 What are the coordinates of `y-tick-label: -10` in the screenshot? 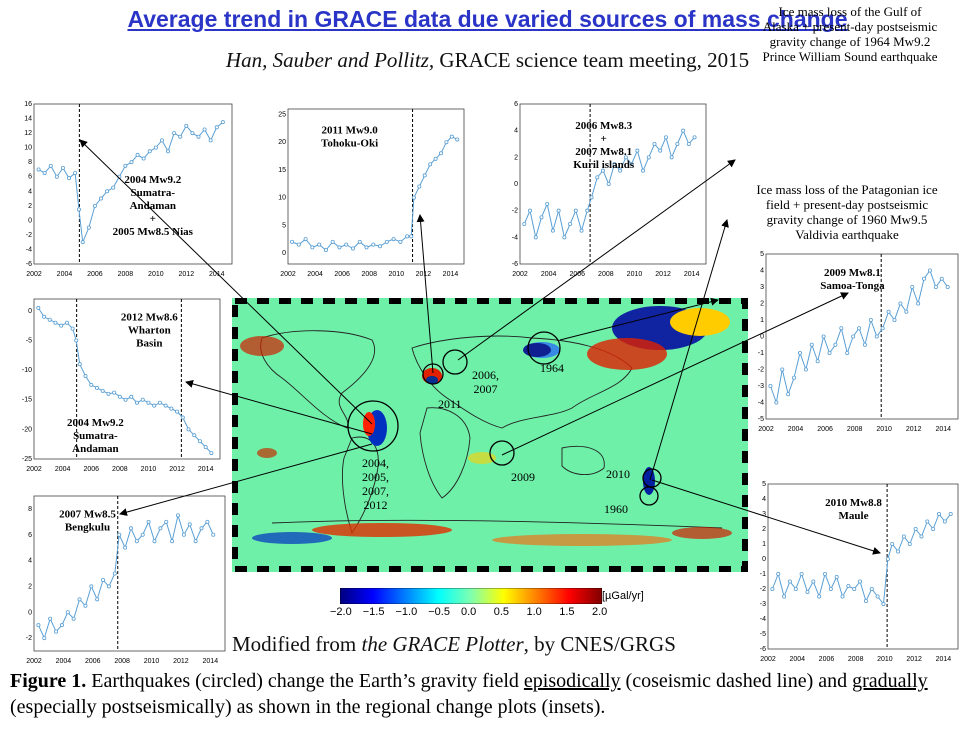 It's located at (27, 370).